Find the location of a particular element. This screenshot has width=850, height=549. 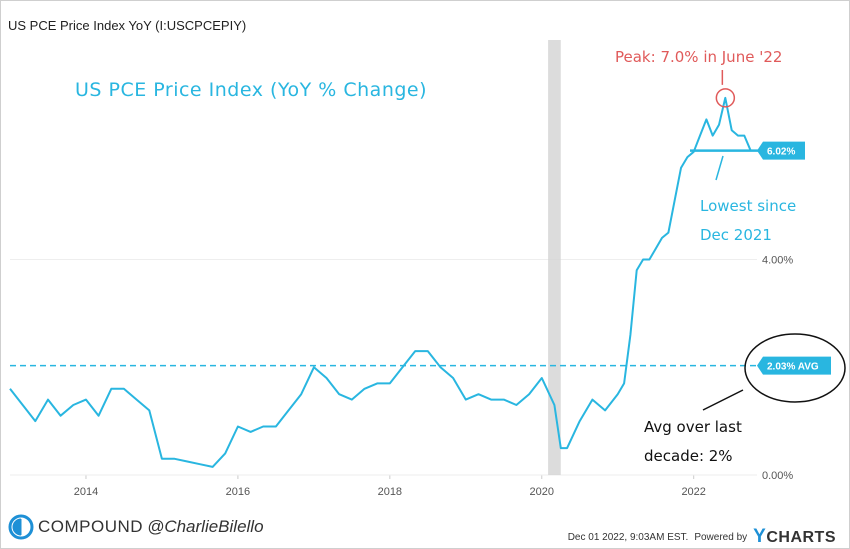

ycharts-logo: YCHARTS is located at coordinates (794, 537).